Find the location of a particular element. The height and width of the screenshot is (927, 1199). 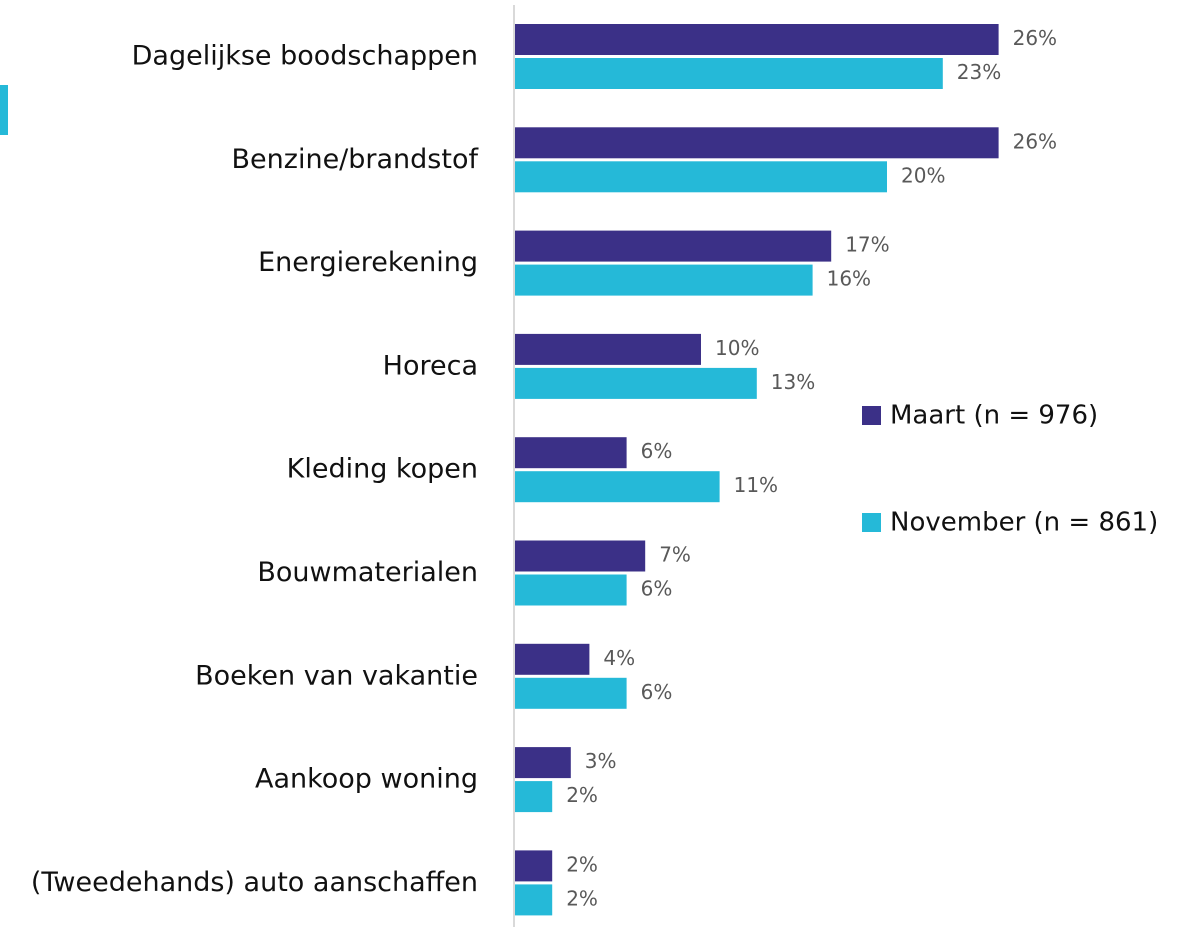

value-label: 10% is located at coordinates (737, 348).